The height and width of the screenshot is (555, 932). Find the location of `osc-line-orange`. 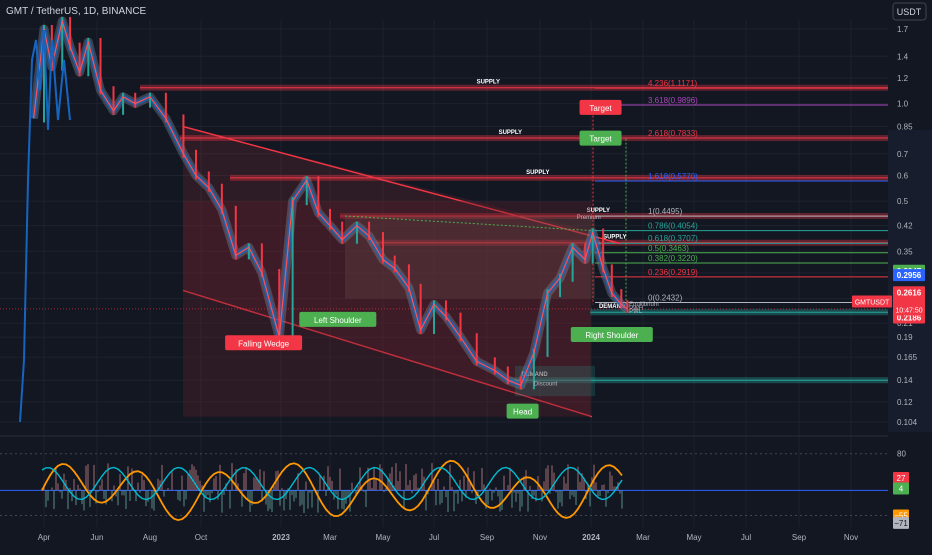

osc-line-orange is located at coordinates (332, 490).